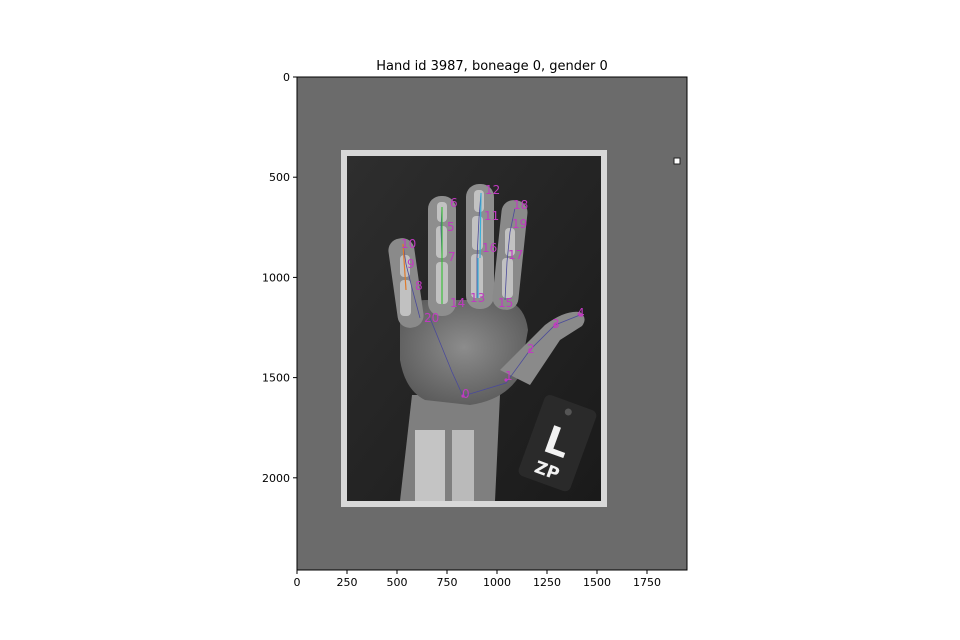 Image resolution: width=960 pixels, height=640 pixels. What do you see at coordinates (279, 177) in the screenshot?
I see `y-tick-label: 500` at bounding box center [279, 177].